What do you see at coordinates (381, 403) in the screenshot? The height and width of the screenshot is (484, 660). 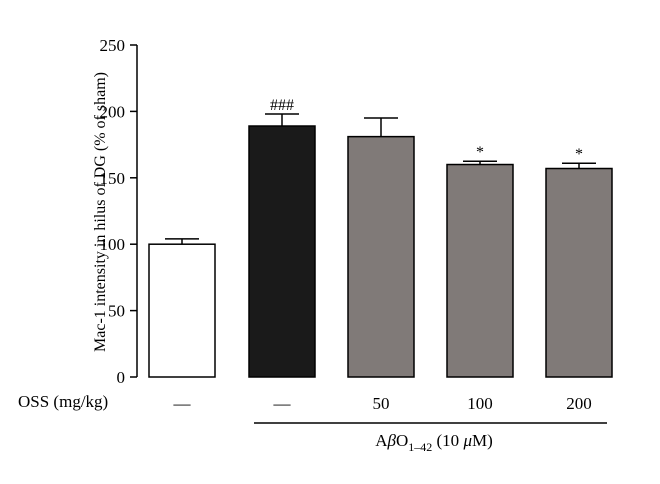 I see `category-label-3: 50` at bounding box center [381, 403].